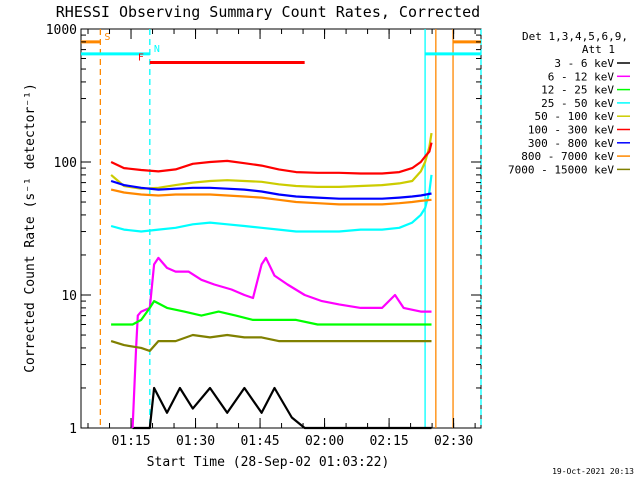 The height and width of the screenshot is (480, 640). Describe the element at coordinates (324, 441) in the screenshot. I see `x-tick-label: 02:00` at that location.